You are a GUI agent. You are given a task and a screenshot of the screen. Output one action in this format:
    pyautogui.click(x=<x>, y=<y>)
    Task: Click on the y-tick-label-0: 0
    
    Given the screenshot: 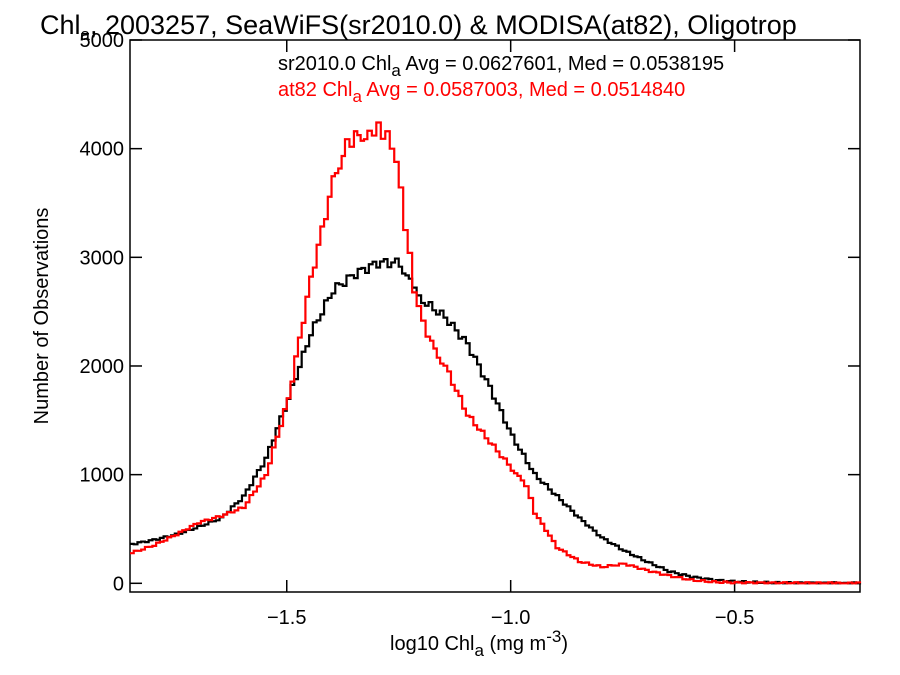 What is the action you would take?
    pyautogui.click(x=118, y=584)
    